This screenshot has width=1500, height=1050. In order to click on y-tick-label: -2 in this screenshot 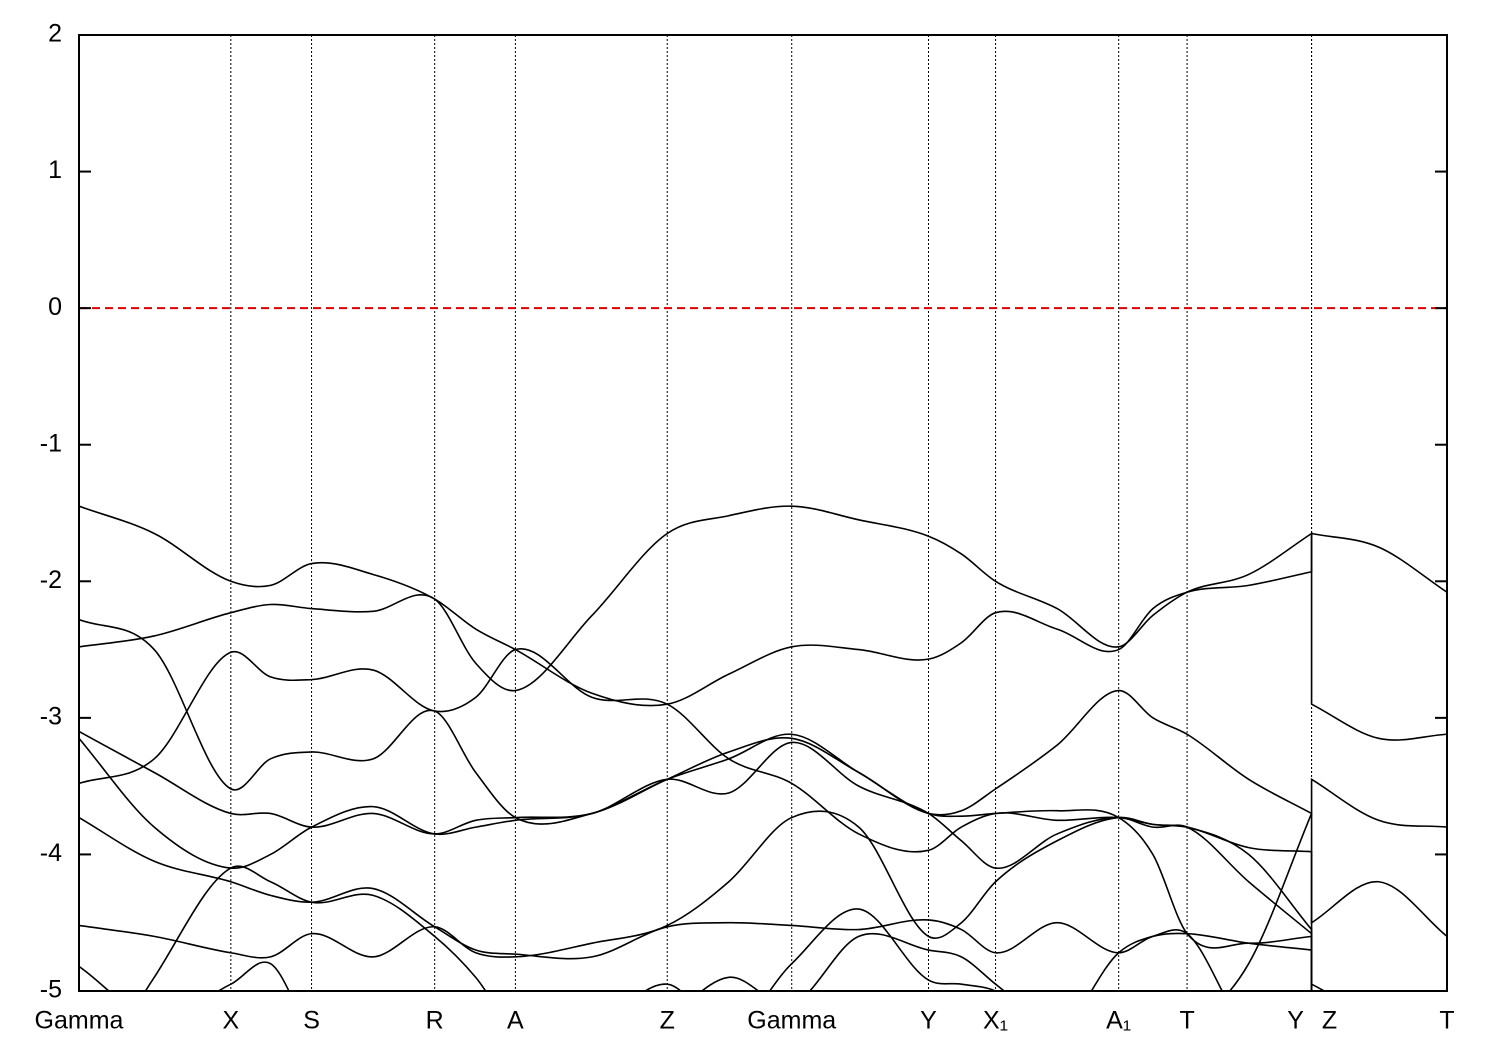, I will do `click(51, 580)`.